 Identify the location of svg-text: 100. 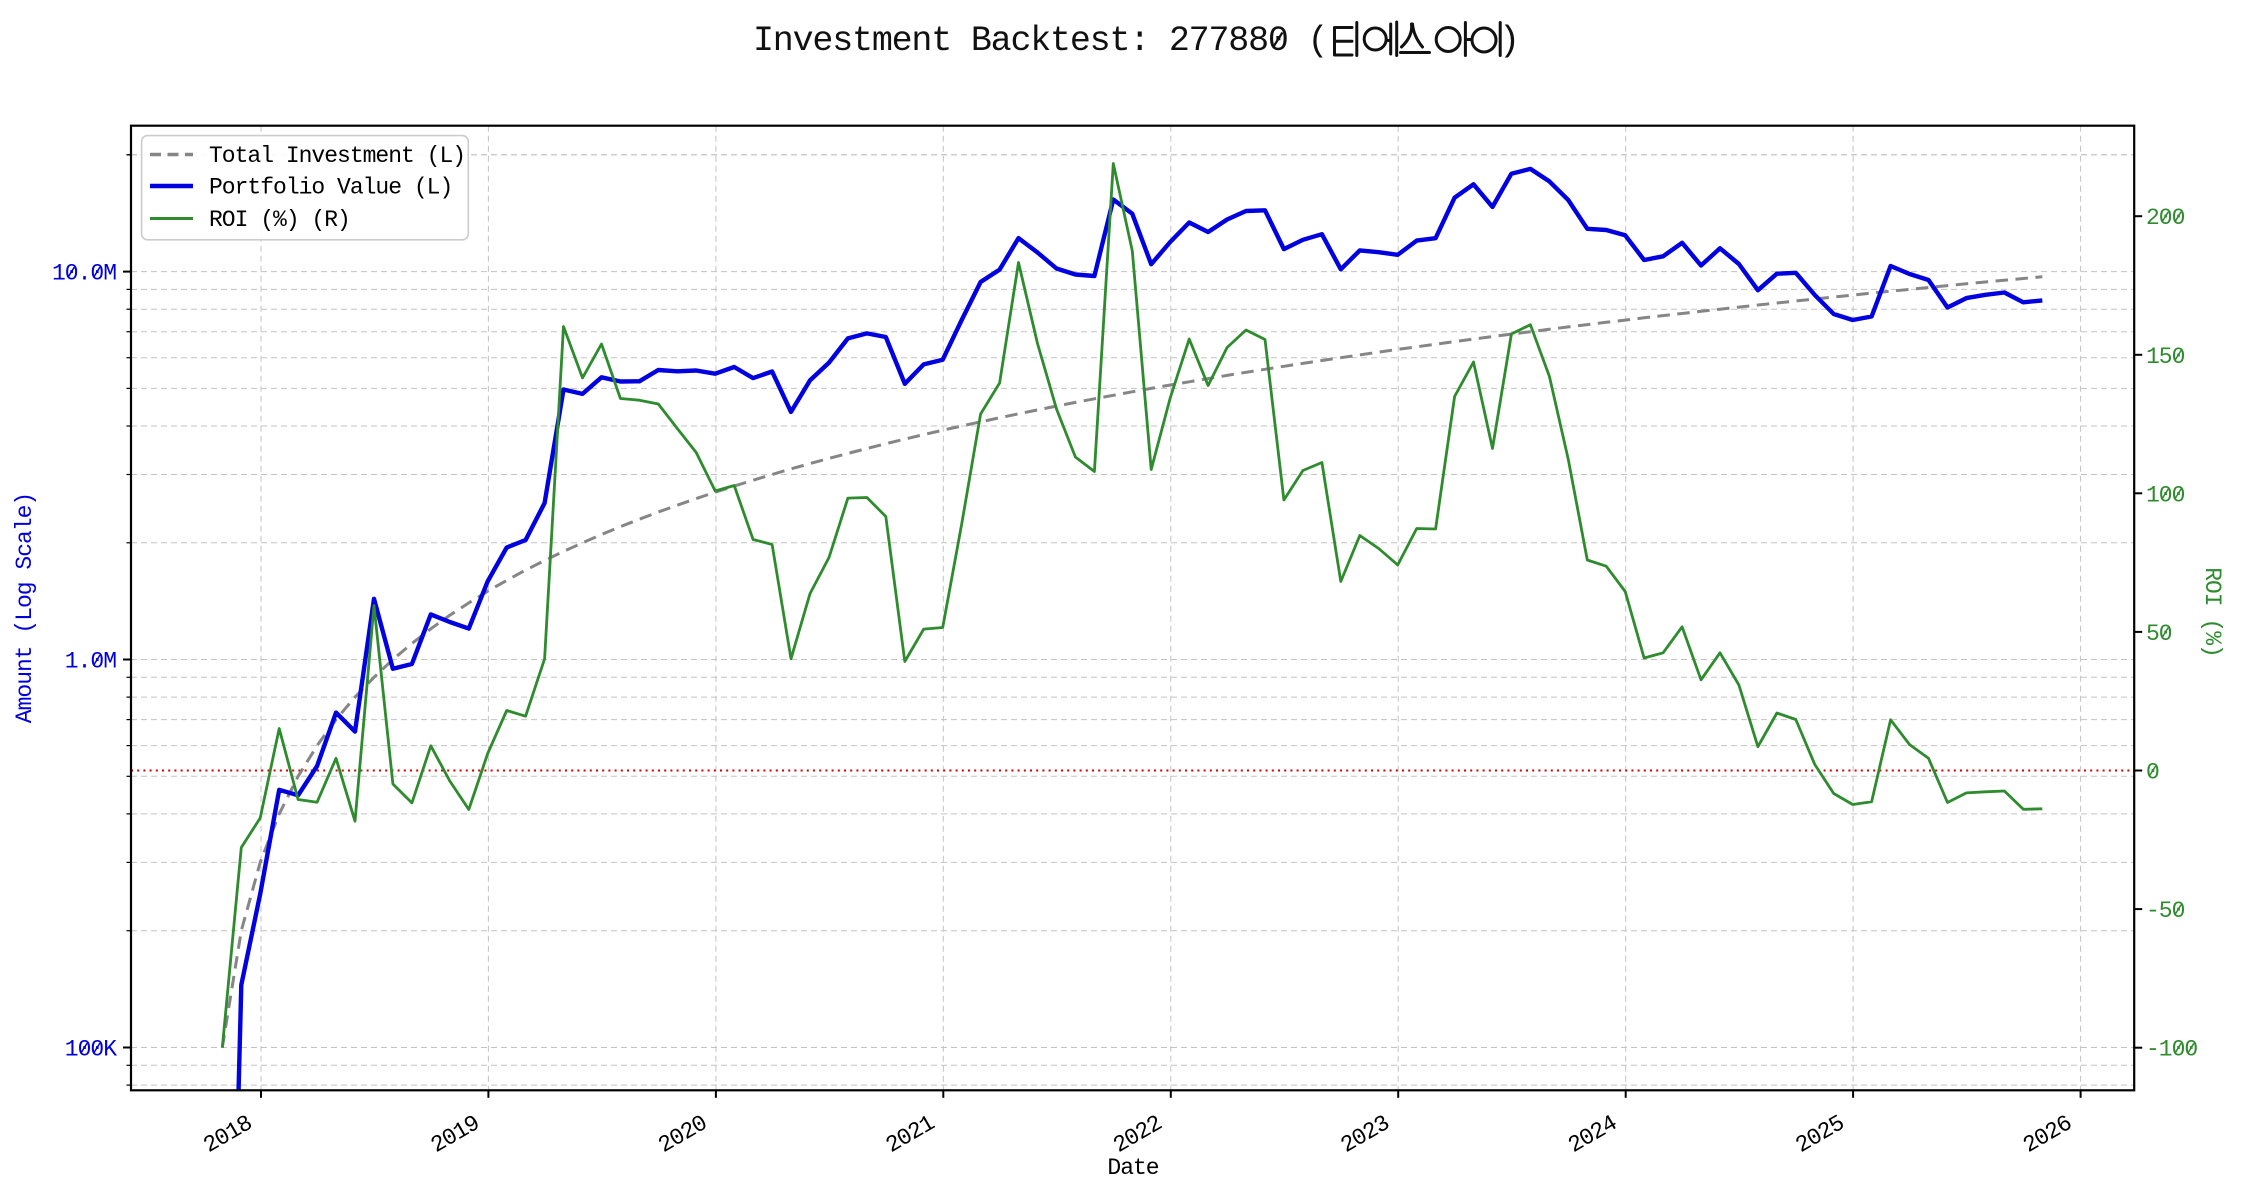
(2165, 495).